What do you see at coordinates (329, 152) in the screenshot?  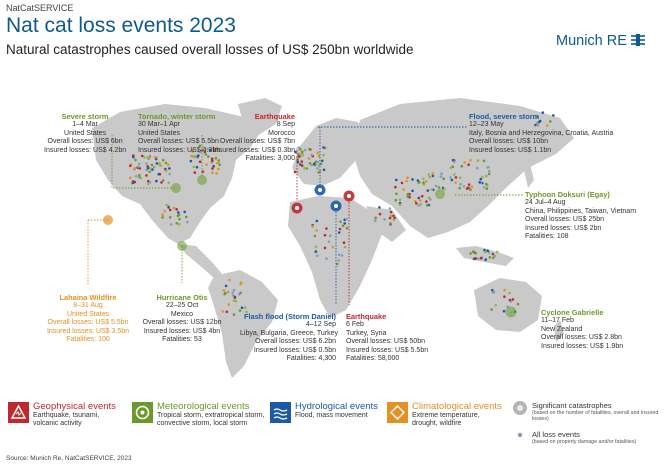 I see `europe` at bounding box center [329, 152].